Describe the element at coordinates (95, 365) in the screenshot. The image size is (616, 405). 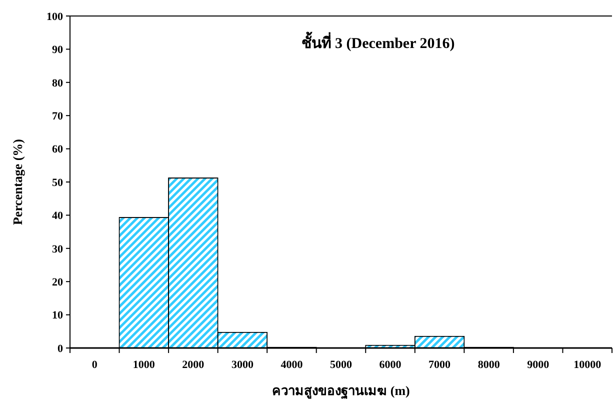
I see `x-tick-label: 0` at that location.